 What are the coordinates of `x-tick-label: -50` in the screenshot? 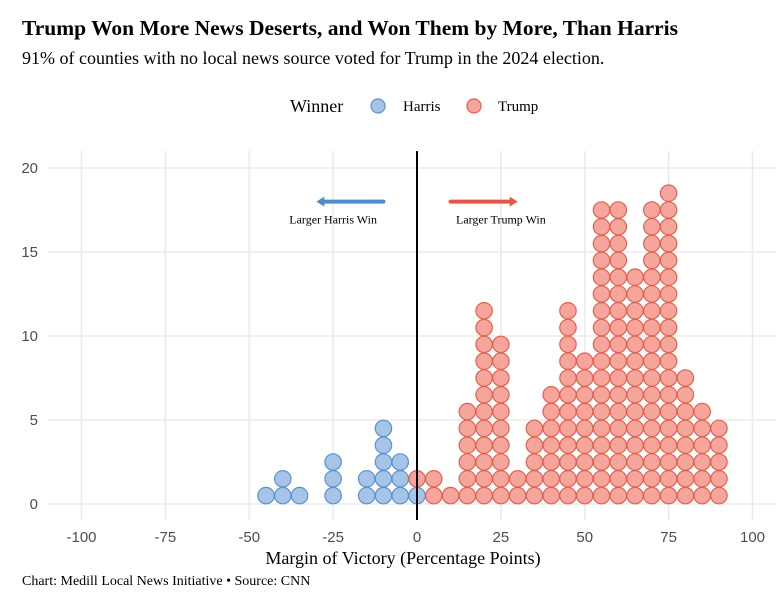 It's located at (249, 537).